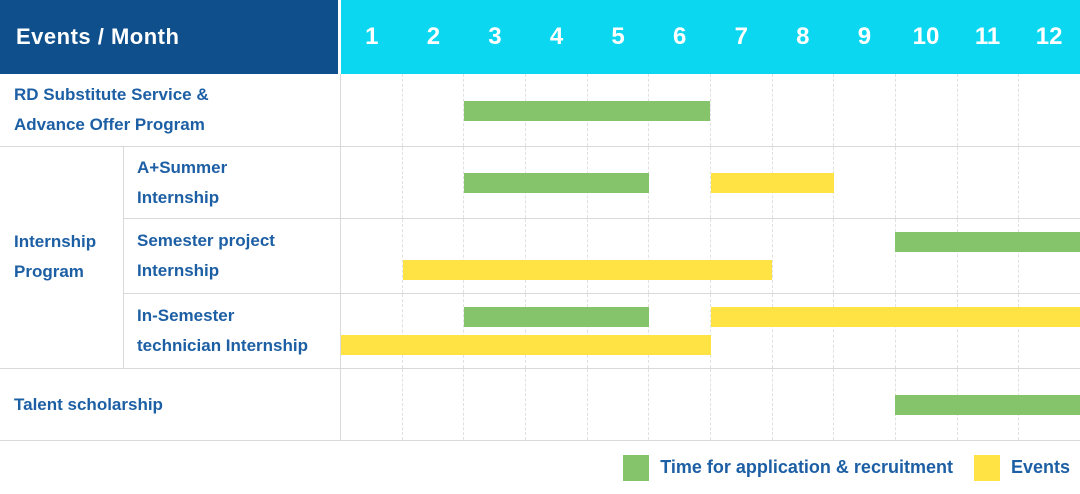  I want to click on row-label-a-plus-summer-internship: A+Summer Internship, so click(232, 183).